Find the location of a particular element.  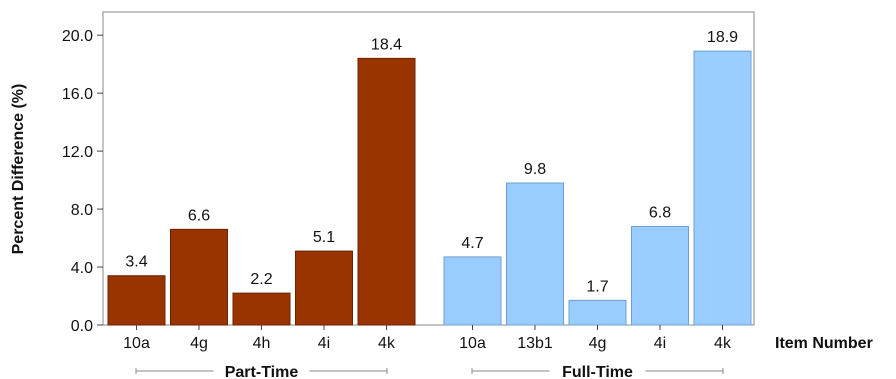

bar-value-label: 9.8 is located at coordinates (535, 169).